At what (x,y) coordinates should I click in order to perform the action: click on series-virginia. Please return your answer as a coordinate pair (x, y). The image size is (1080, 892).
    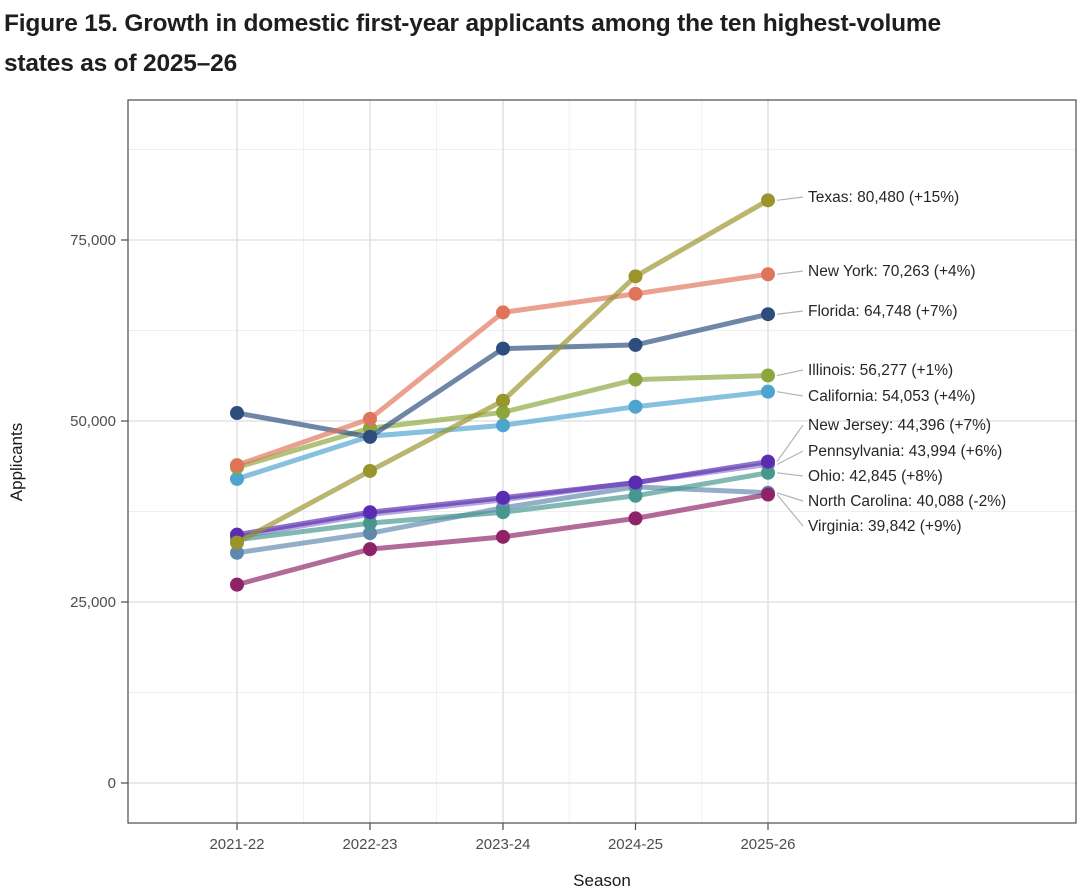
    Looking at the image, I should click on (502, 539).